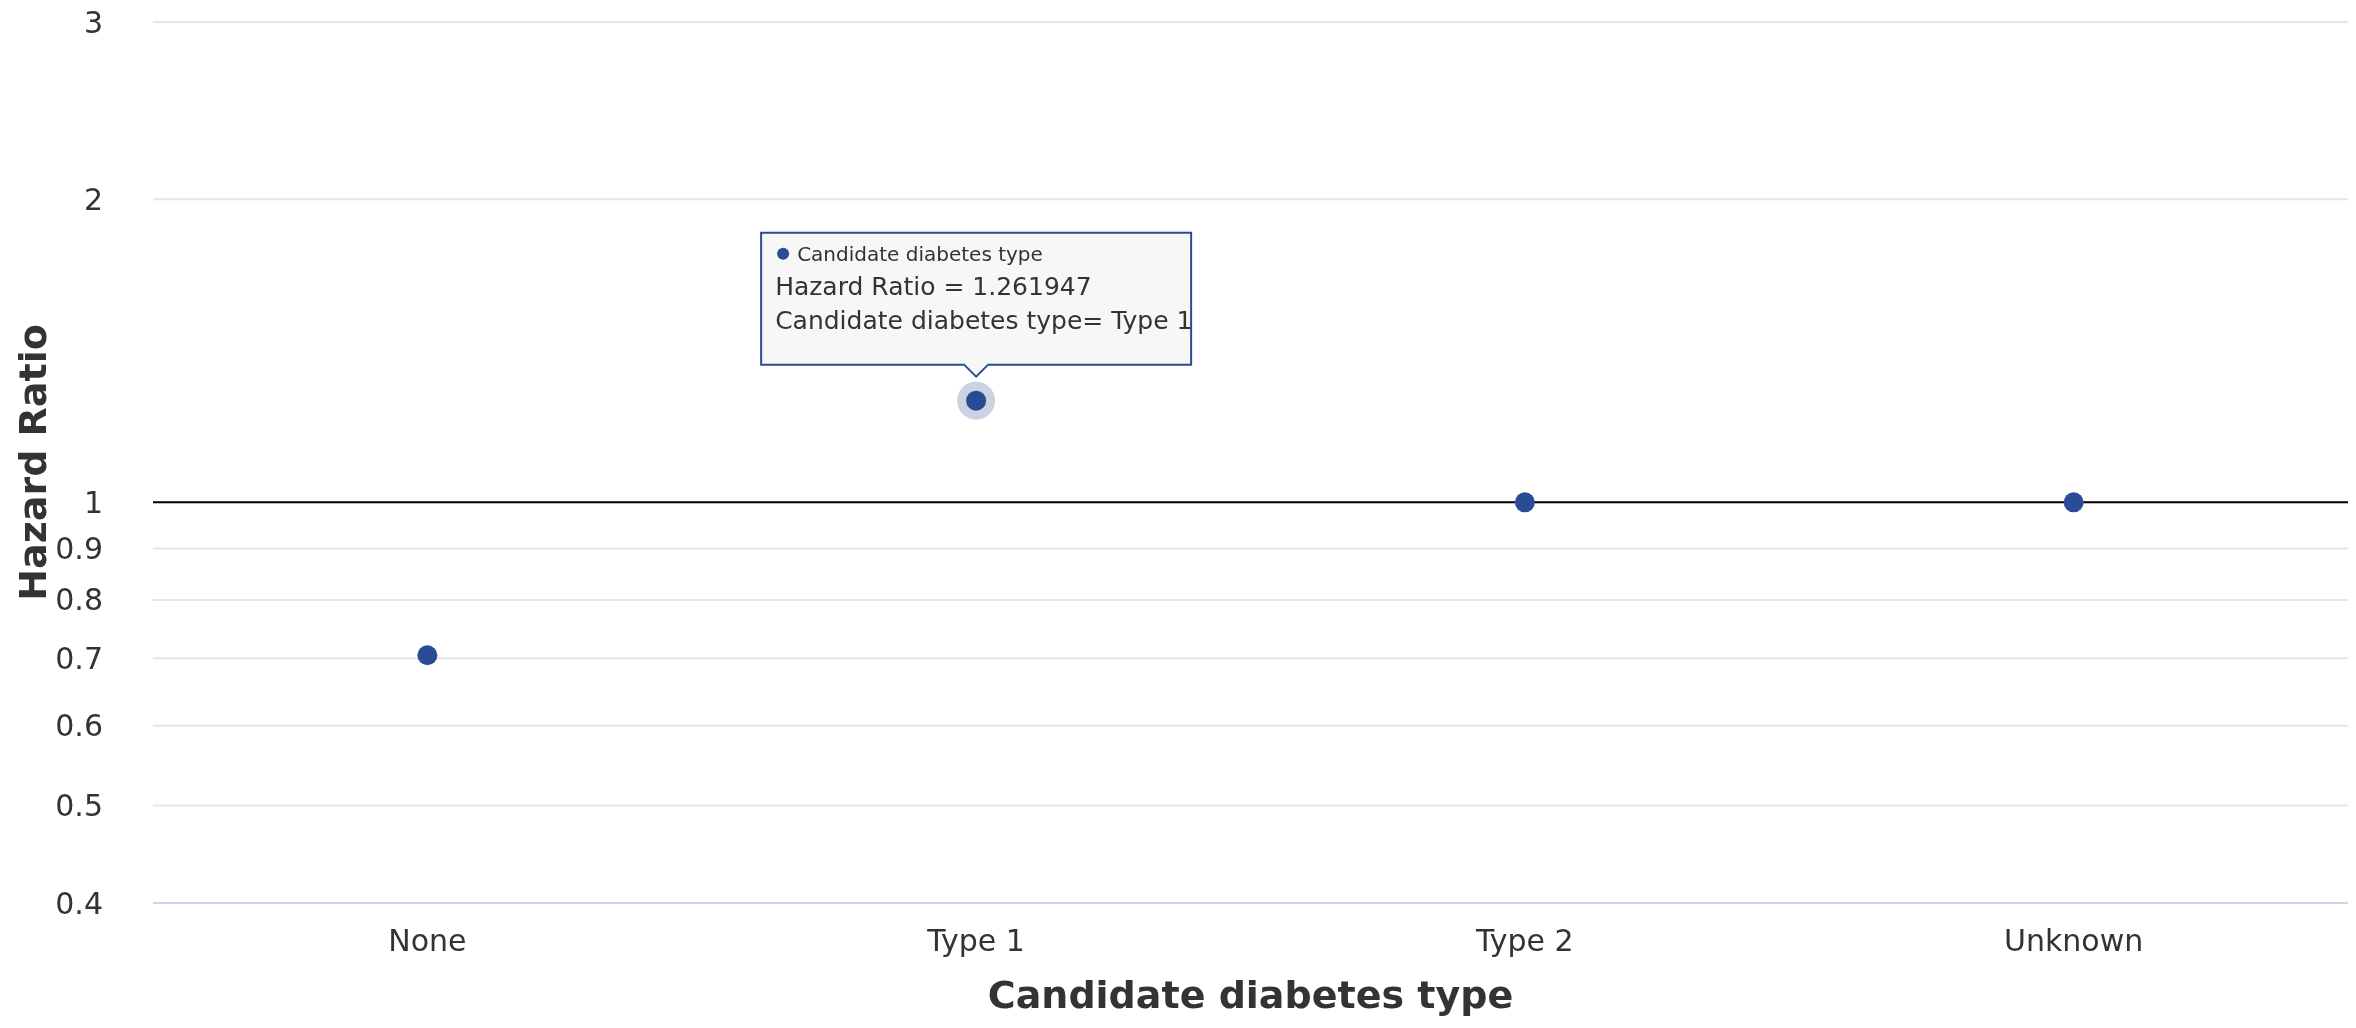 This screenshot has width=2356, height=1028. What do you see at coordinates (984, 320) in the screenshot?
I see `annotation: Candidate diabetes type= Type 1` at bounding box center [984, 320].